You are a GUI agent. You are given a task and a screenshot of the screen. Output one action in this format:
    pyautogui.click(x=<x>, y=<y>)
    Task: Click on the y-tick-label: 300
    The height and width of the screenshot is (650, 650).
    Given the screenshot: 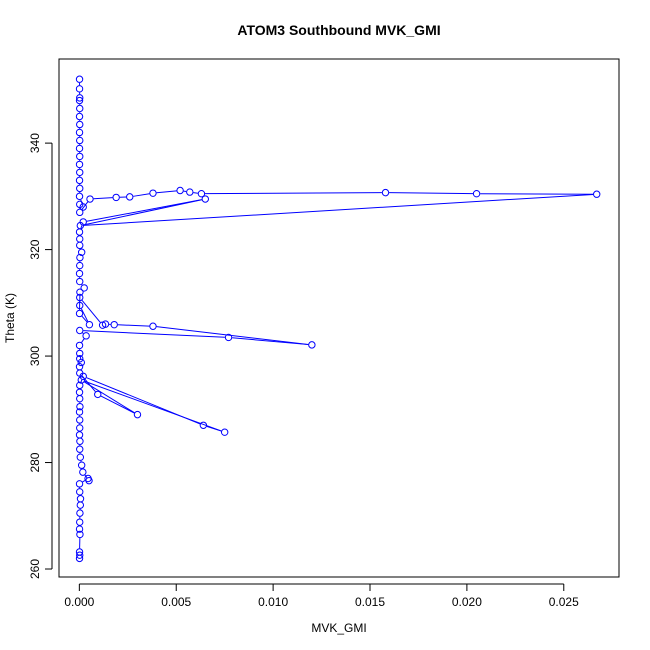 What is the action you would take?
    pyautogui.click(x=35, y=356)
    